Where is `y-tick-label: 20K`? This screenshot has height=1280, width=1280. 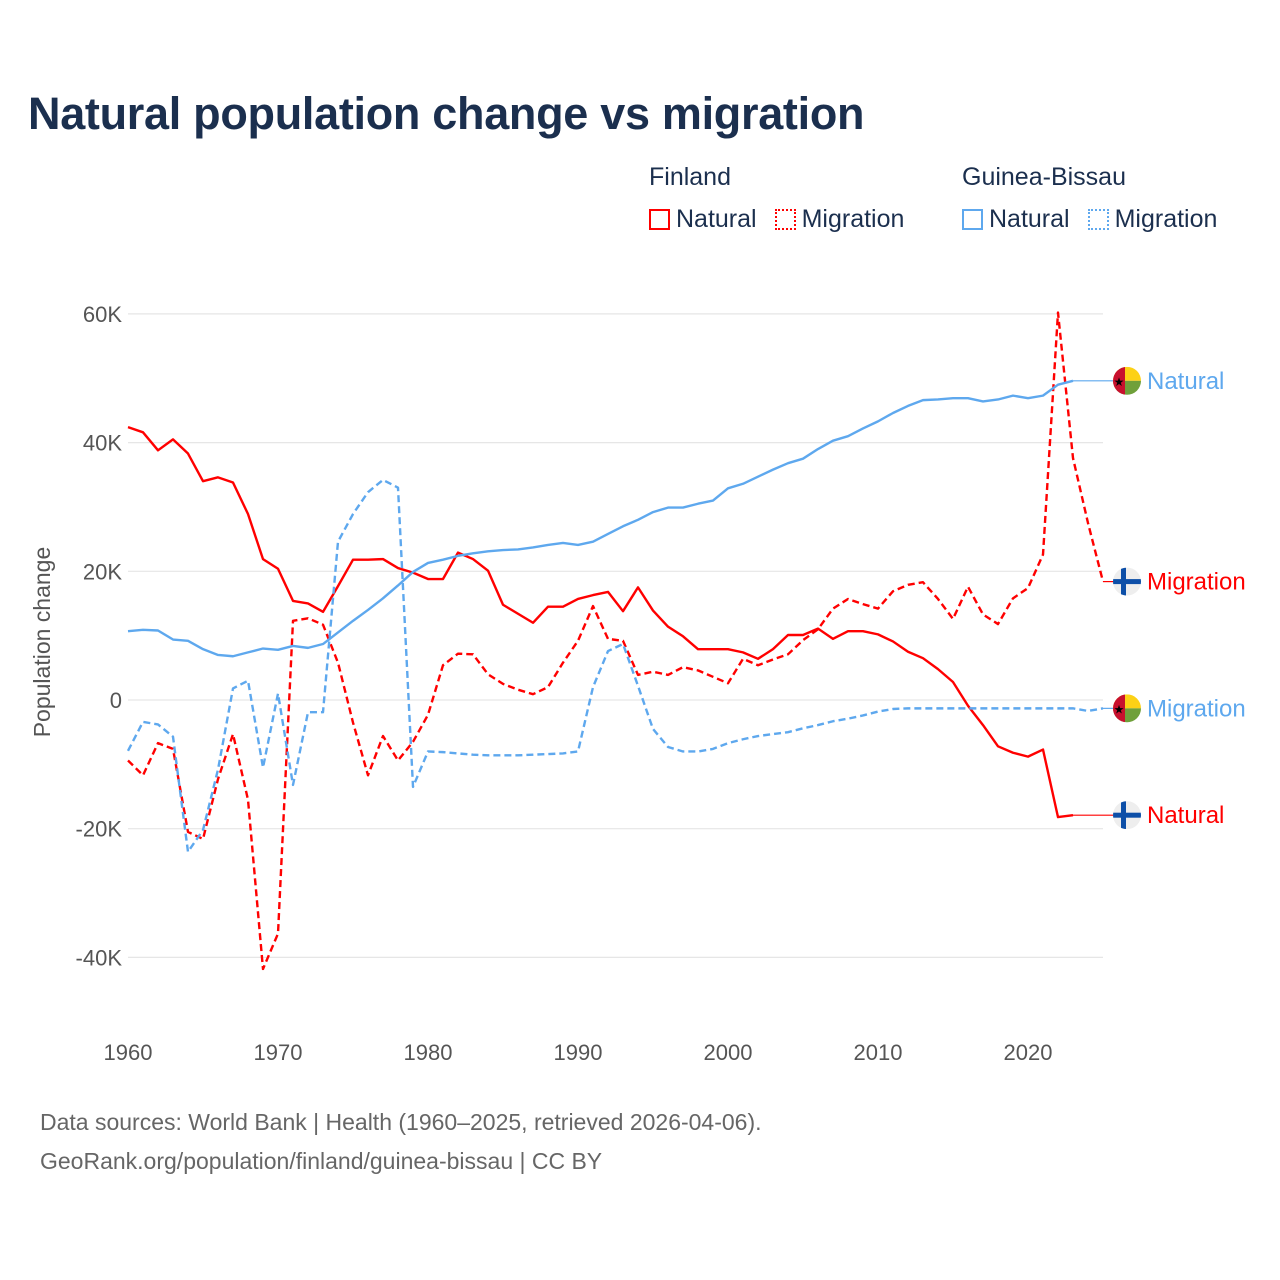 y-tick-label: 20K is located at coordinates (102, 571).